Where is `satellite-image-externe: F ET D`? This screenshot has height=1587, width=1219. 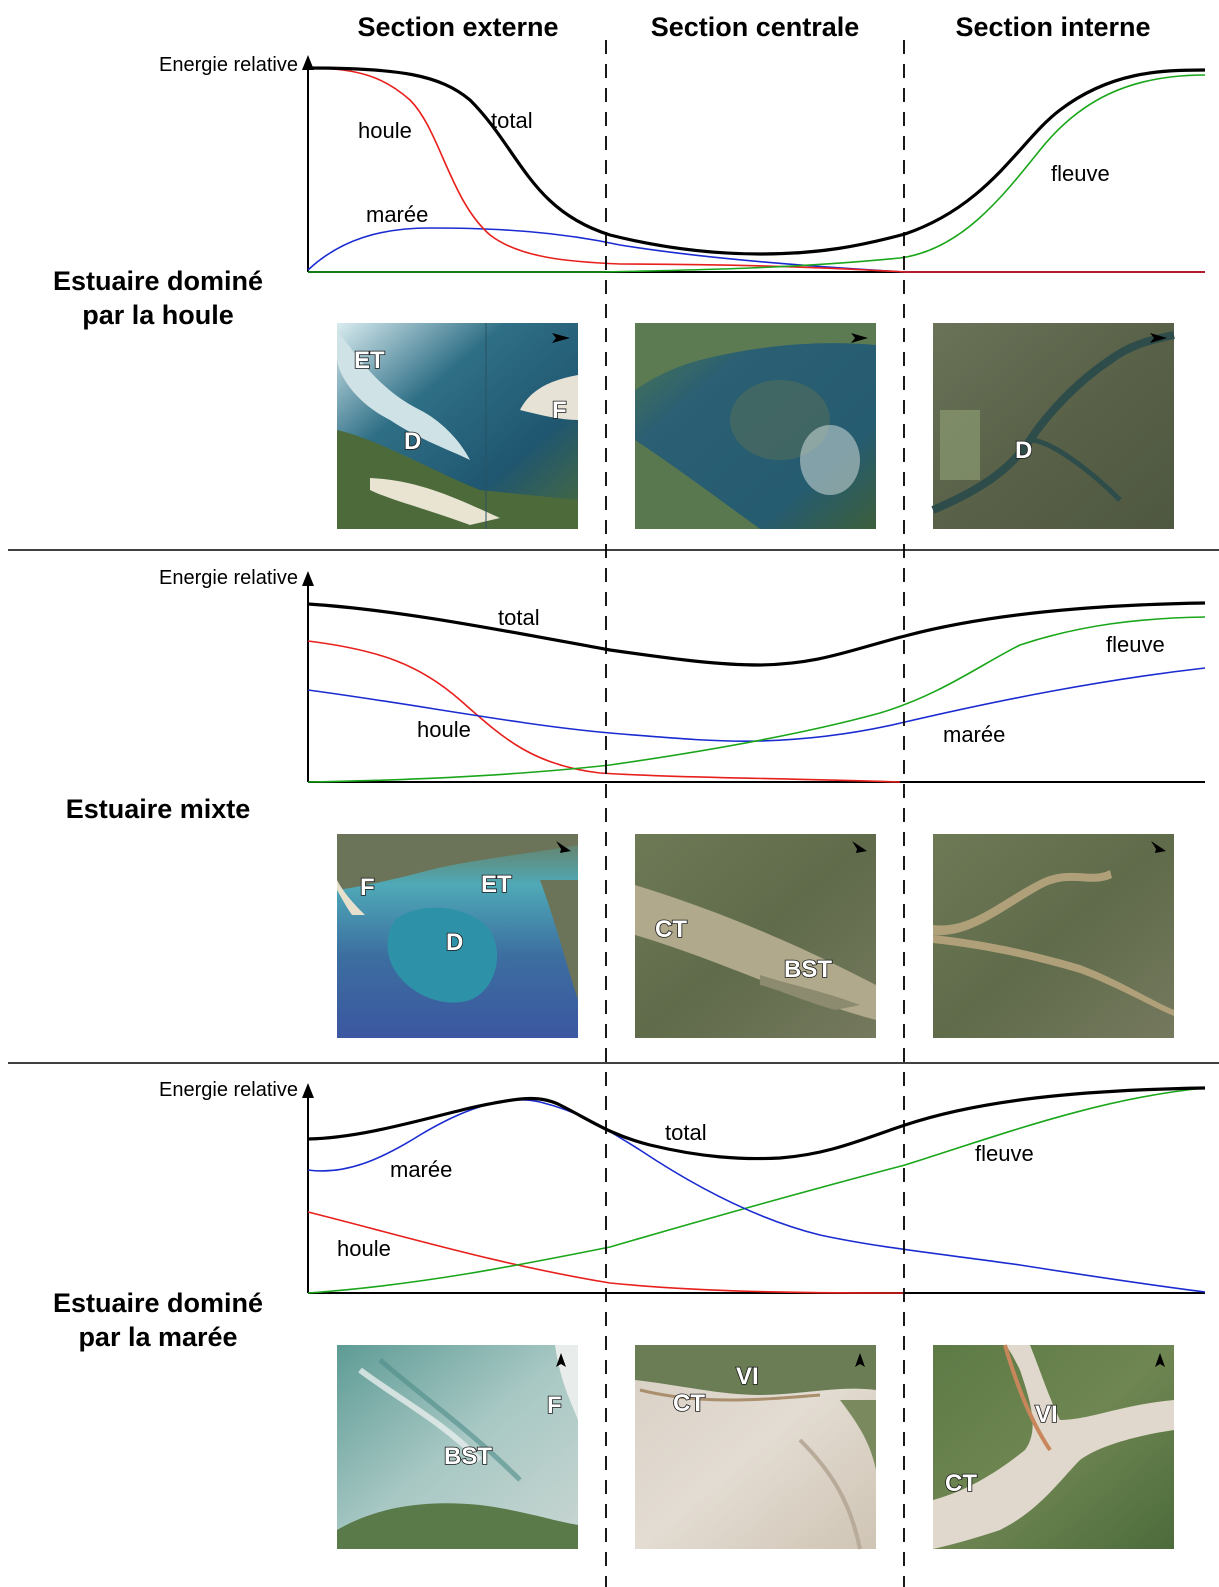
satellite-image-externe: F ET D is located at coordinates (457, 936).